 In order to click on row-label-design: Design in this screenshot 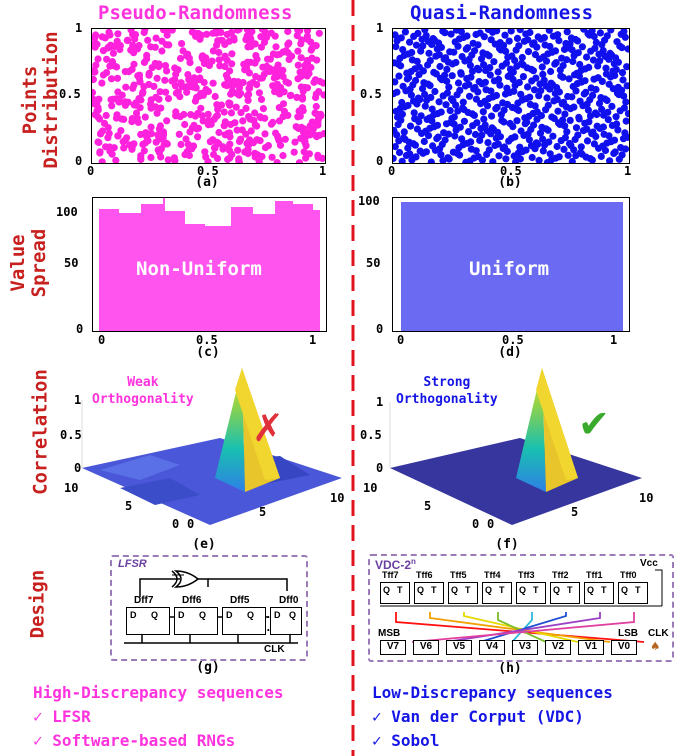, I will do `click(37, 604)`.